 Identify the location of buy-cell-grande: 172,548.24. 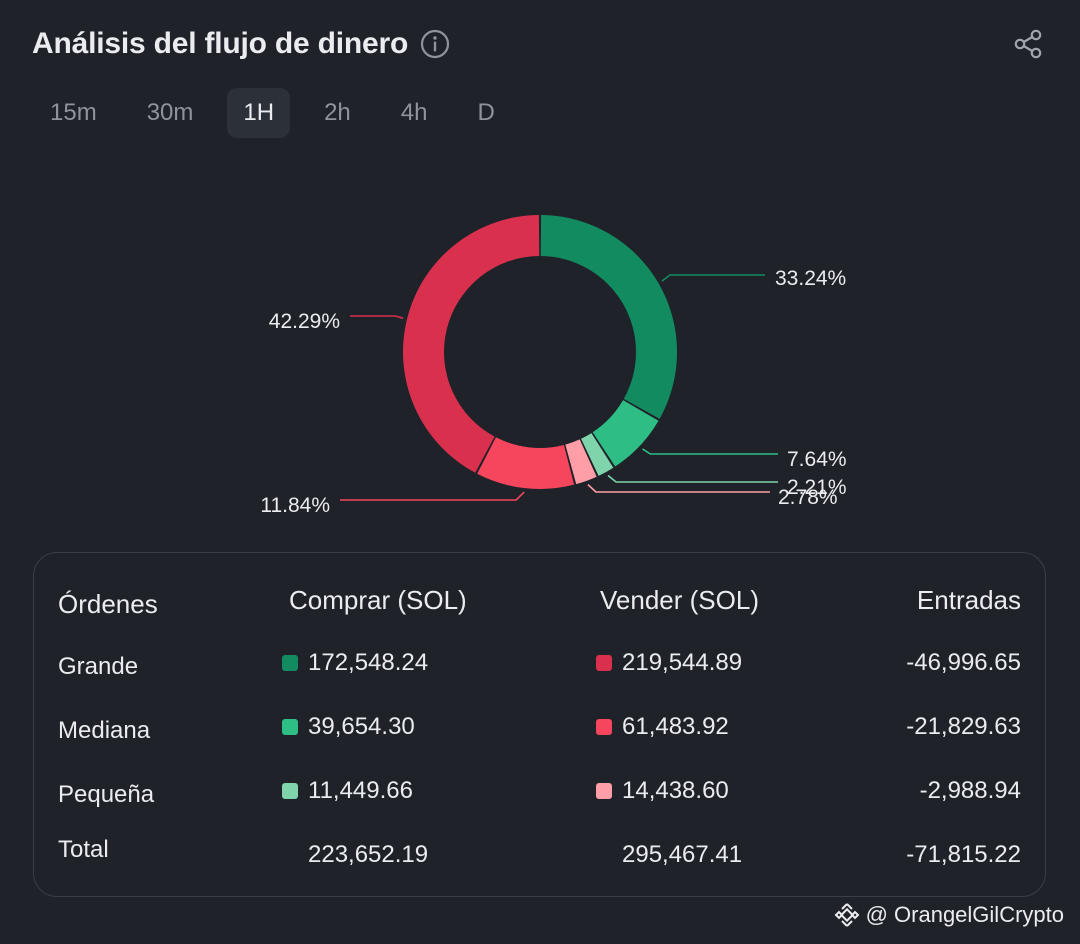
(355, 663).